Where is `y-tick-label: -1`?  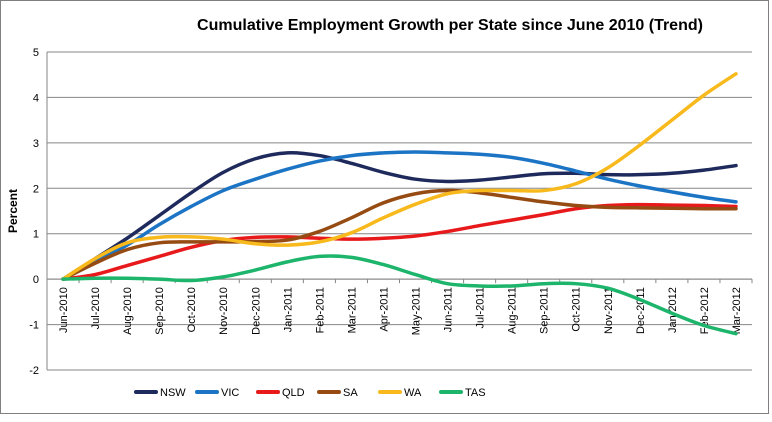
y-tick-label: -1 is located at coordinates (34, 326).